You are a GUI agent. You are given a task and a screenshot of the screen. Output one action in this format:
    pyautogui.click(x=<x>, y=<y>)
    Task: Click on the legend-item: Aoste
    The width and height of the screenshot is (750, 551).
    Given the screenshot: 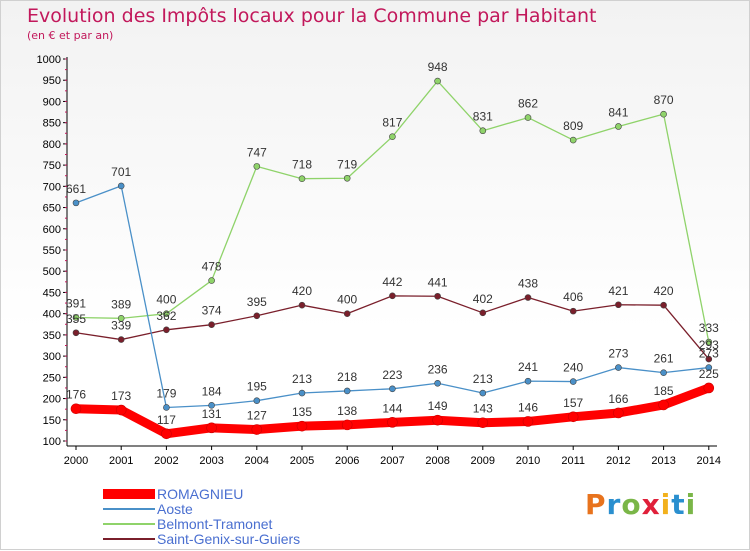 What is the action you would take?
    pyautogui.click(x=148, y=508)
    